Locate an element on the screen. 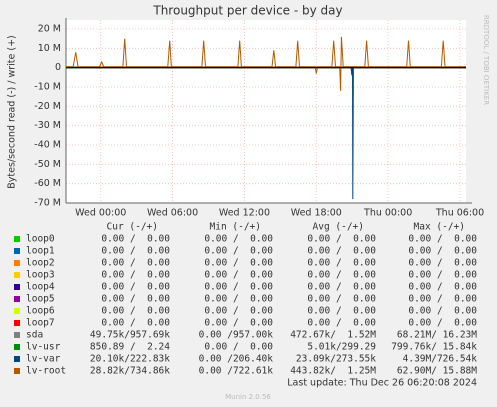 Image resolution: width=497 pixels, height=407 pixels. legend-stat: 23.09k/273.55k is located at coordinates (336, 359).